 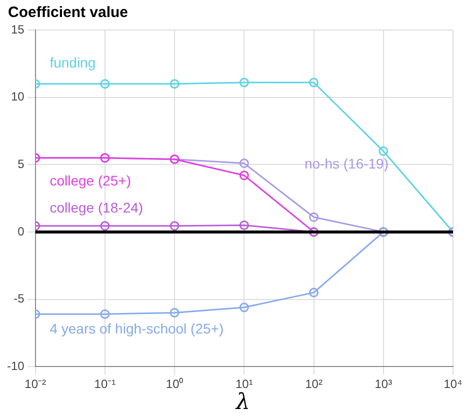 I want to click on series-label: funding, so click(x=73, y=62).